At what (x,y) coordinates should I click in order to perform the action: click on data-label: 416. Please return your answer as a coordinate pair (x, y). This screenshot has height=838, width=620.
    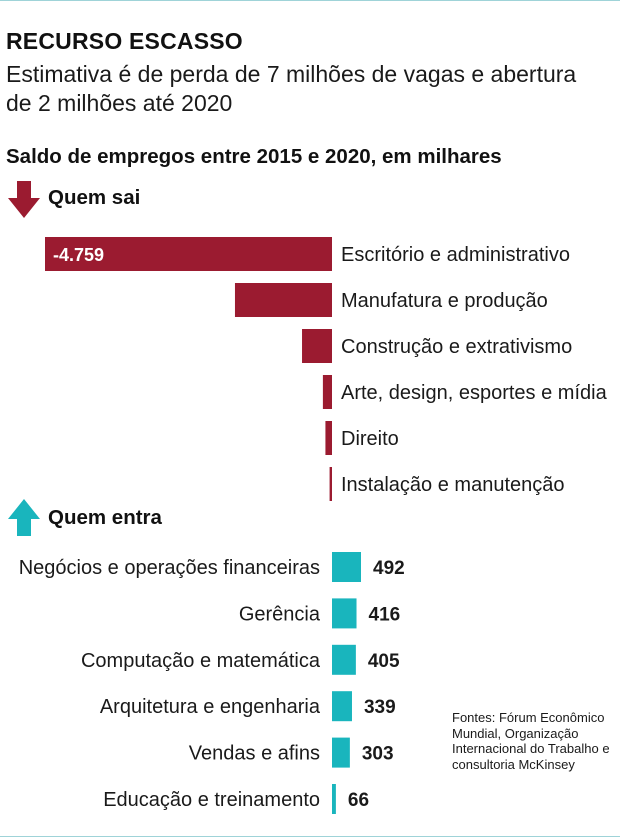
    Looking at the image, I should click on (385, 614).